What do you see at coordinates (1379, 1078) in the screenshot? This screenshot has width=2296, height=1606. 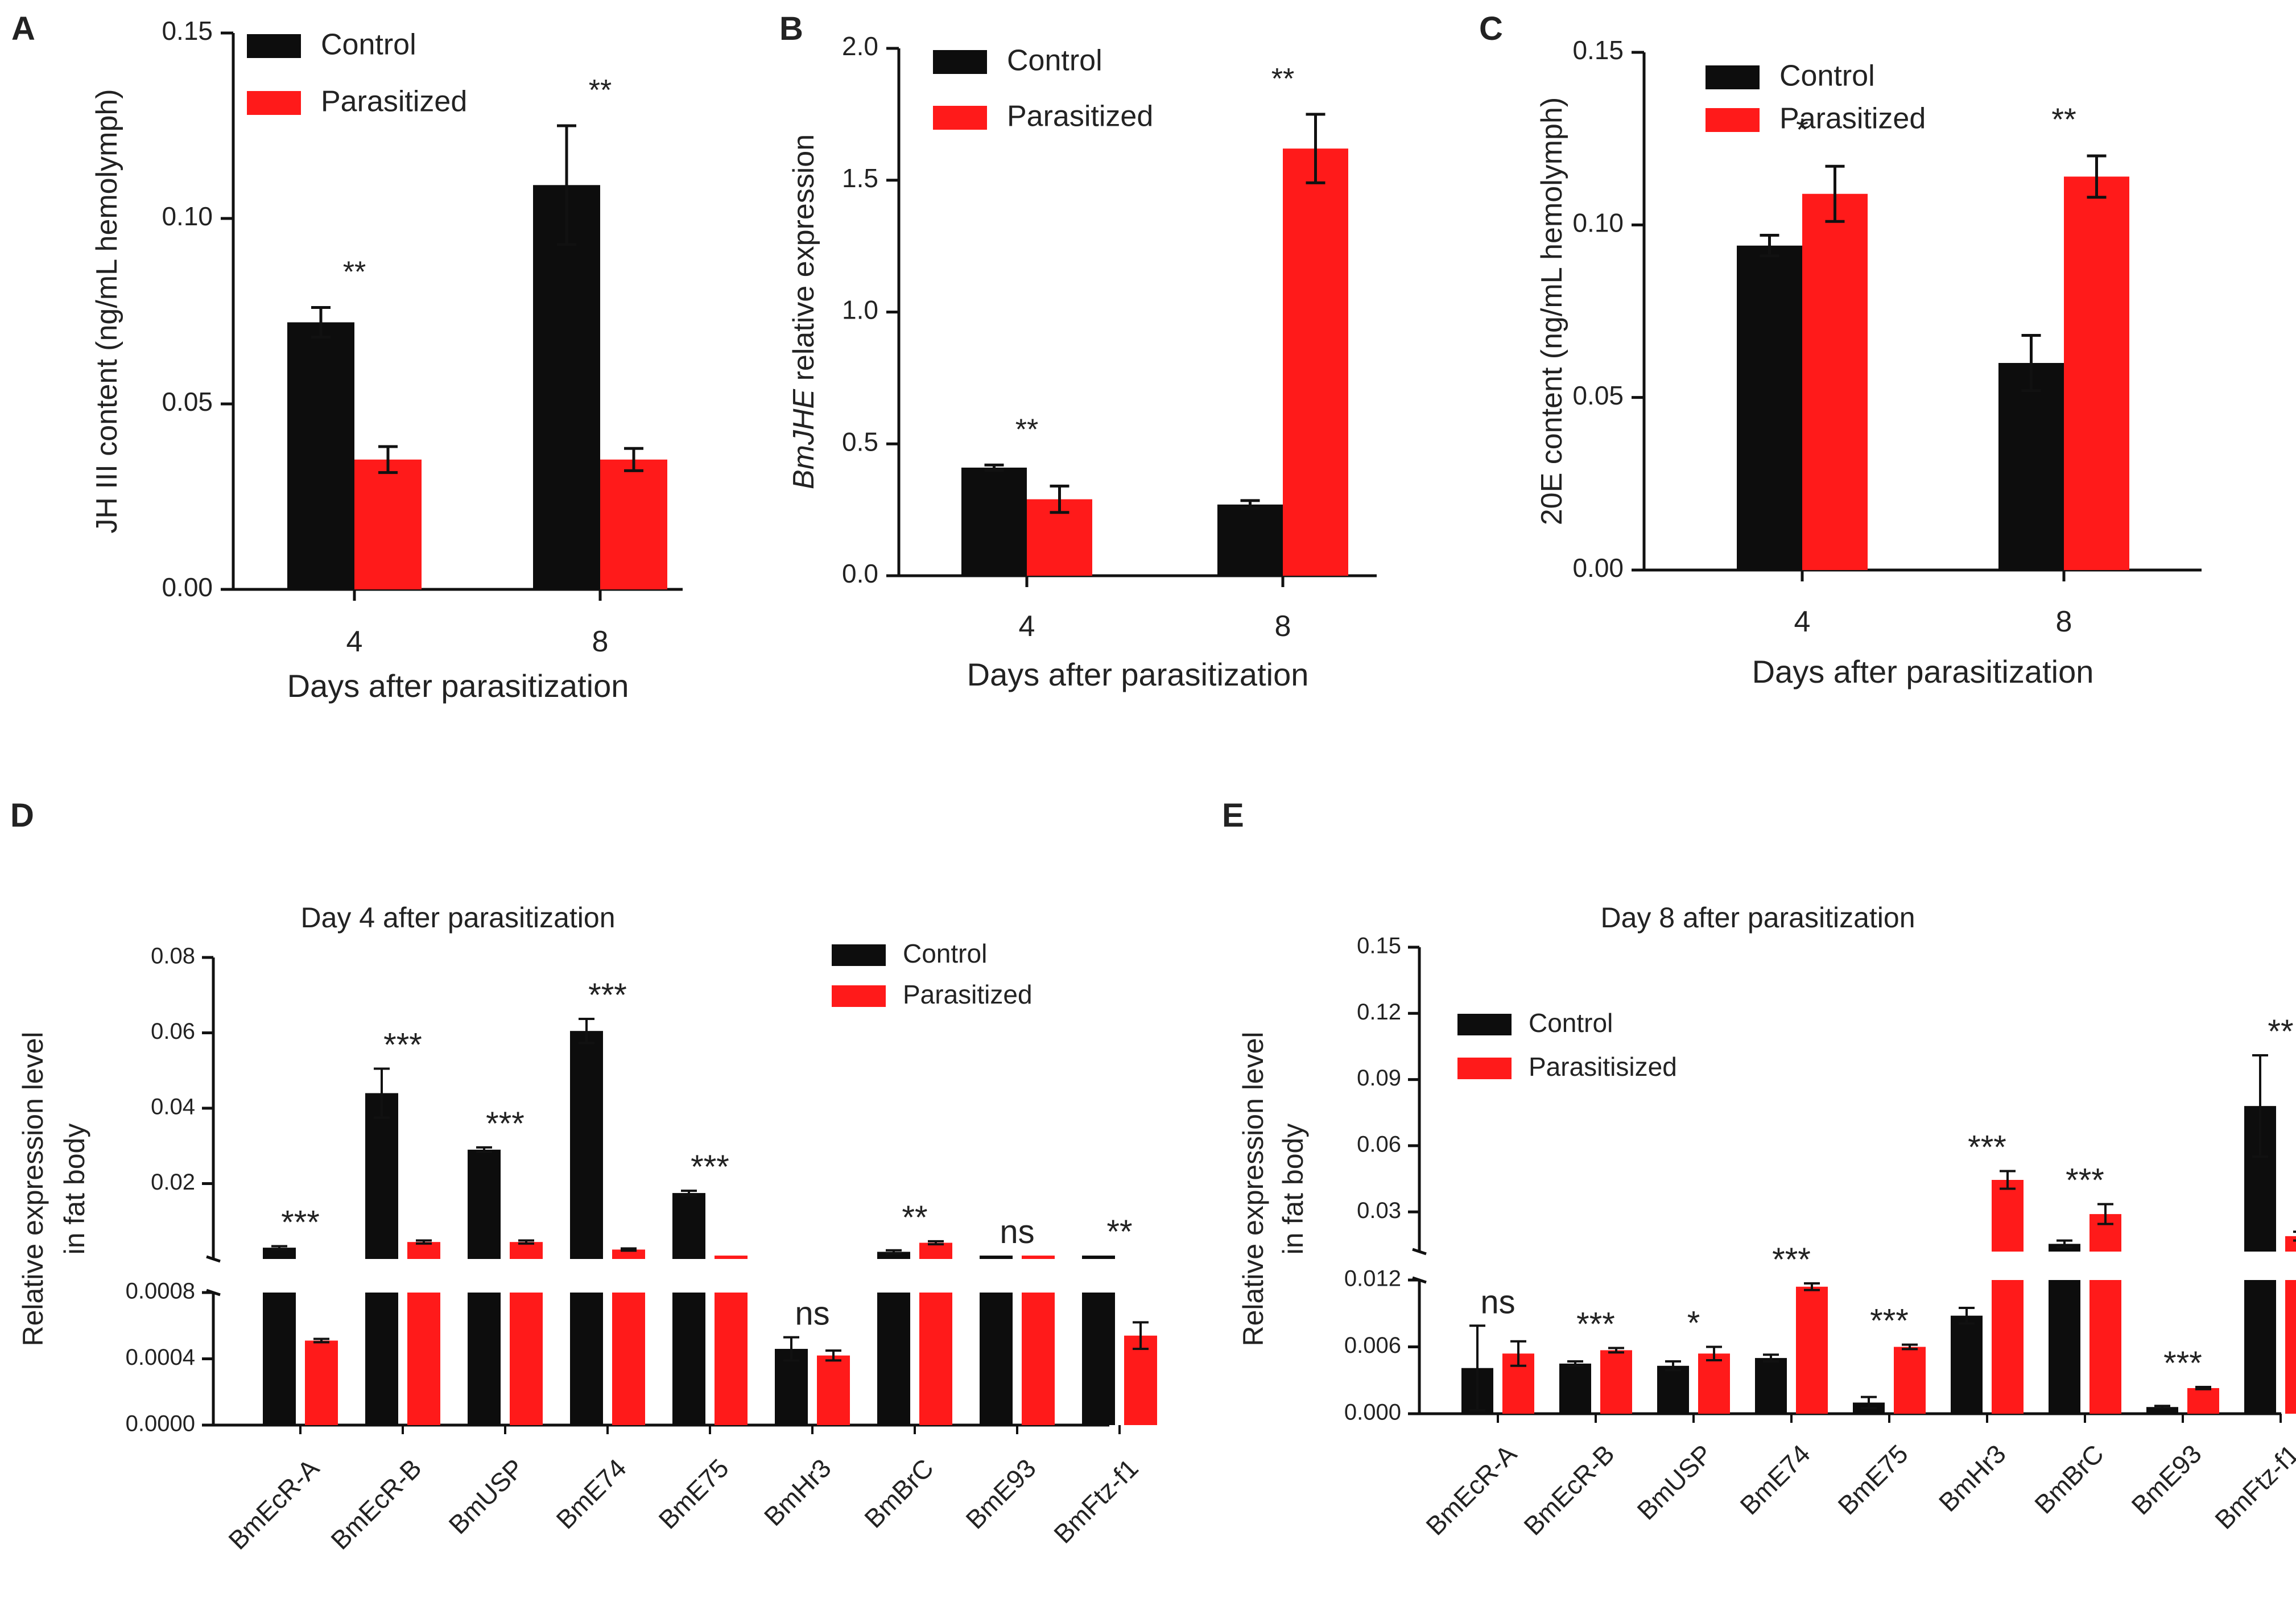 I see `y-tick-label: 0.09` at bounding box center [1379, 1078].